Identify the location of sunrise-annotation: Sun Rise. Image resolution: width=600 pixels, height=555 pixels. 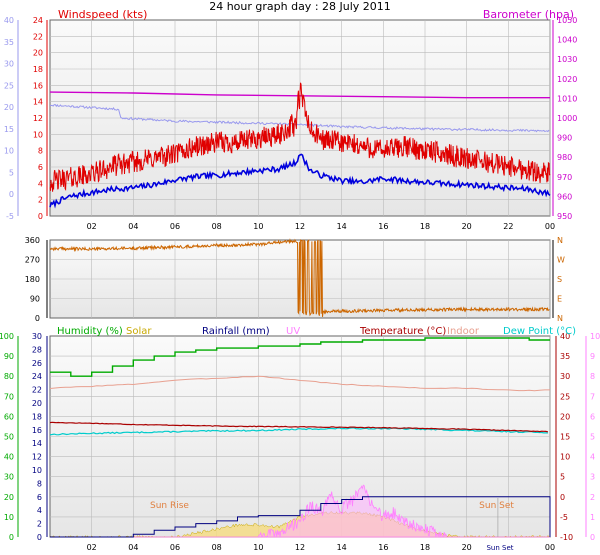
(169, 506).